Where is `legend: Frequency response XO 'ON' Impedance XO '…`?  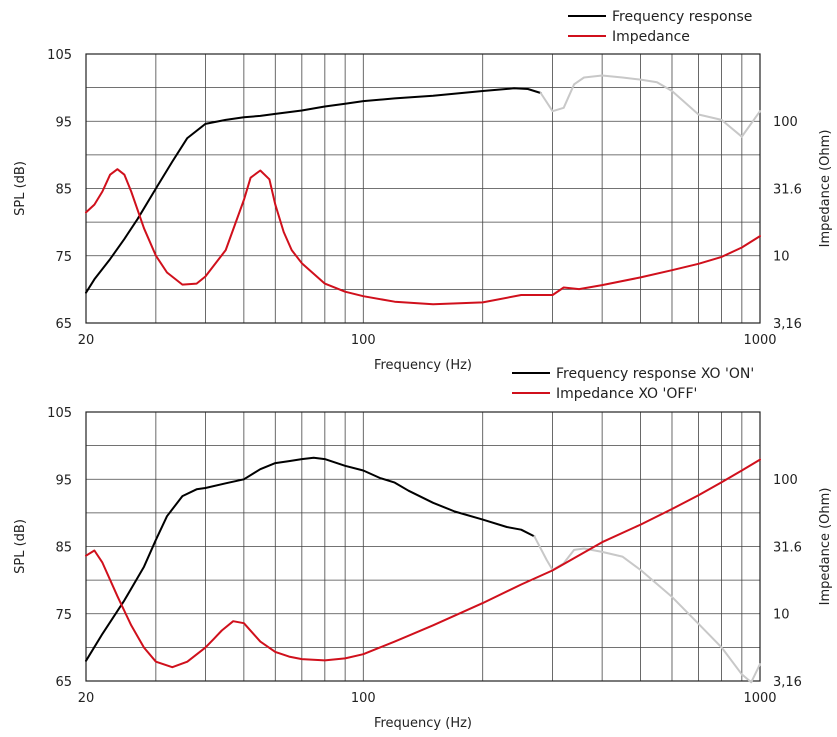 legend: Frequency response XO 'ON' Impedance XO '… is located at coordinates (633, 384).